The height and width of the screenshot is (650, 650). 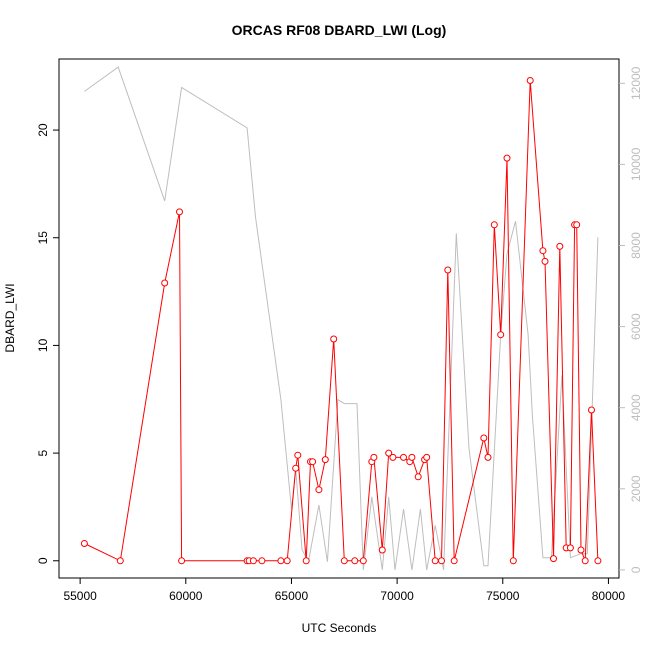 What do you see at coordinates (636, 83) in the screenshot?
I see `y2-tick-label: 12000` at bounding box center [636, 83].